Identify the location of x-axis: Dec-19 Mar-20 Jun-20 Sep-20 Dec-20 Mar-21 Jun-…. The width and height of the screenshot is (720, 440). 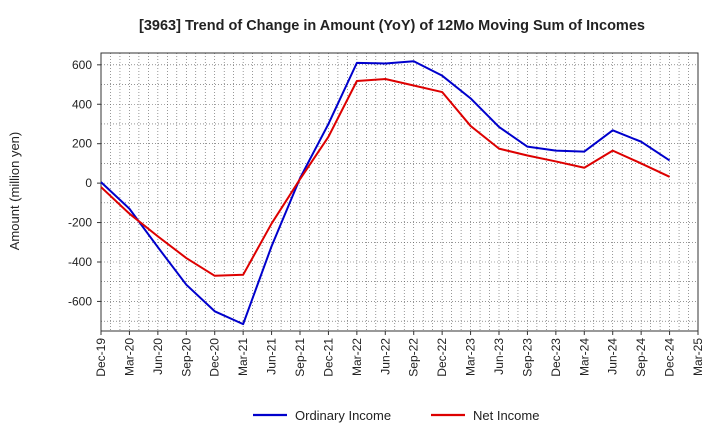
(399, 354).